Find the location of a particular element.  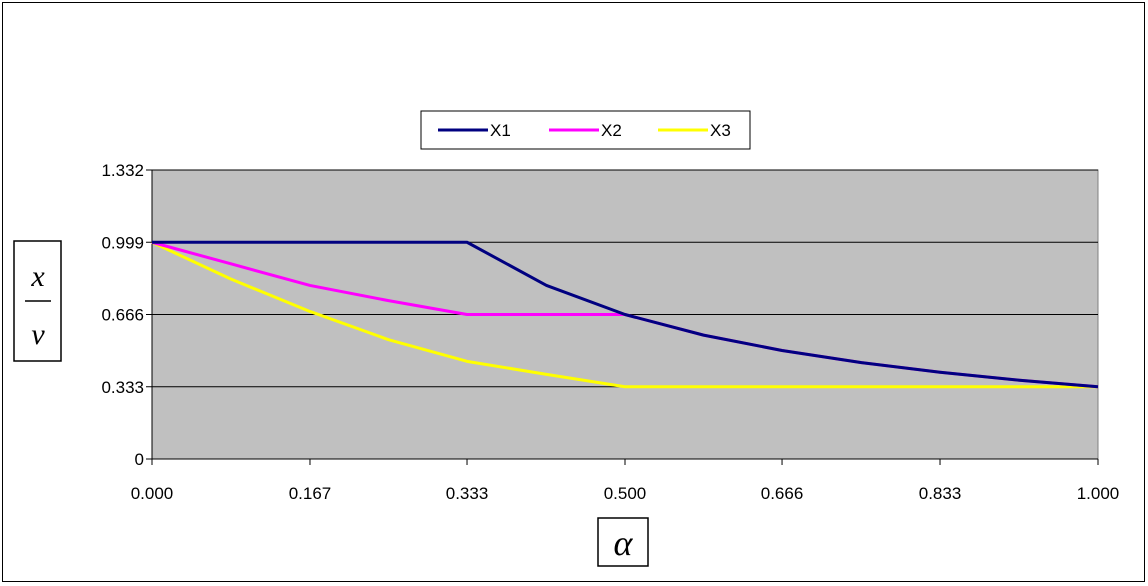

x-axis-label-box is located at coordinates (623, 542).